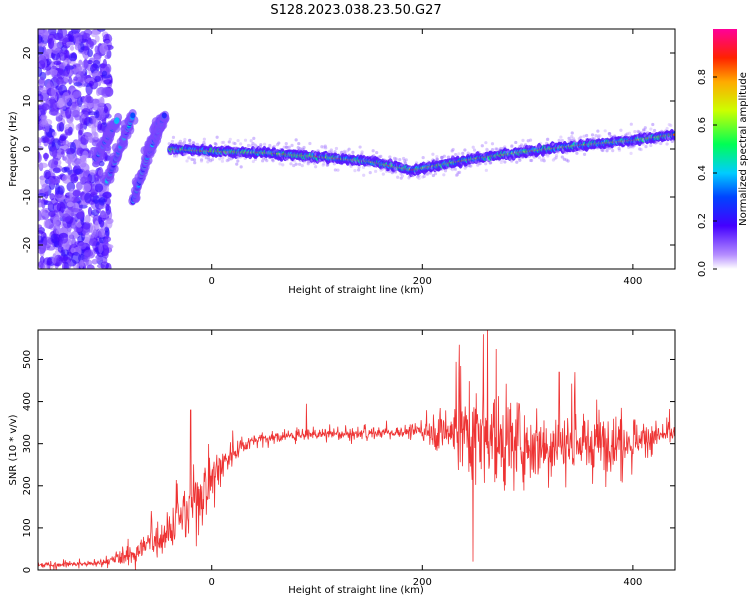 The image size is (750, 600). I want to click on snr-x-axis-label: Height of straight line (km), so click(356, 590).